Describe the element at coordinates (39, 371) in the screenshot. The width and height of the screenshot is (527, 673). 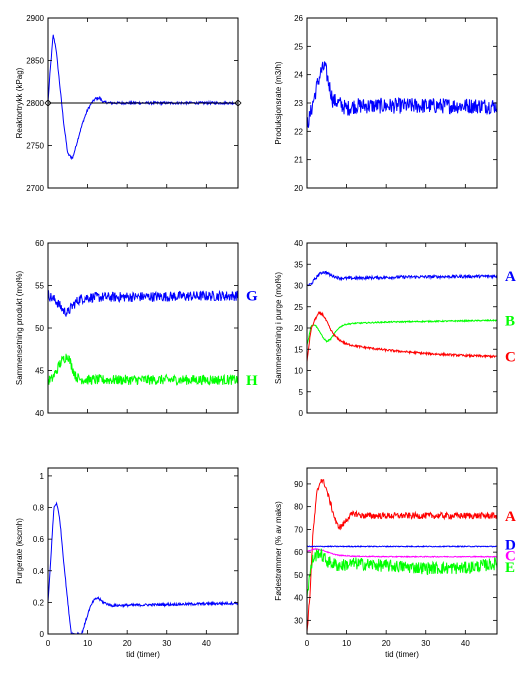
I see `y-tick-label: 45` at that location.